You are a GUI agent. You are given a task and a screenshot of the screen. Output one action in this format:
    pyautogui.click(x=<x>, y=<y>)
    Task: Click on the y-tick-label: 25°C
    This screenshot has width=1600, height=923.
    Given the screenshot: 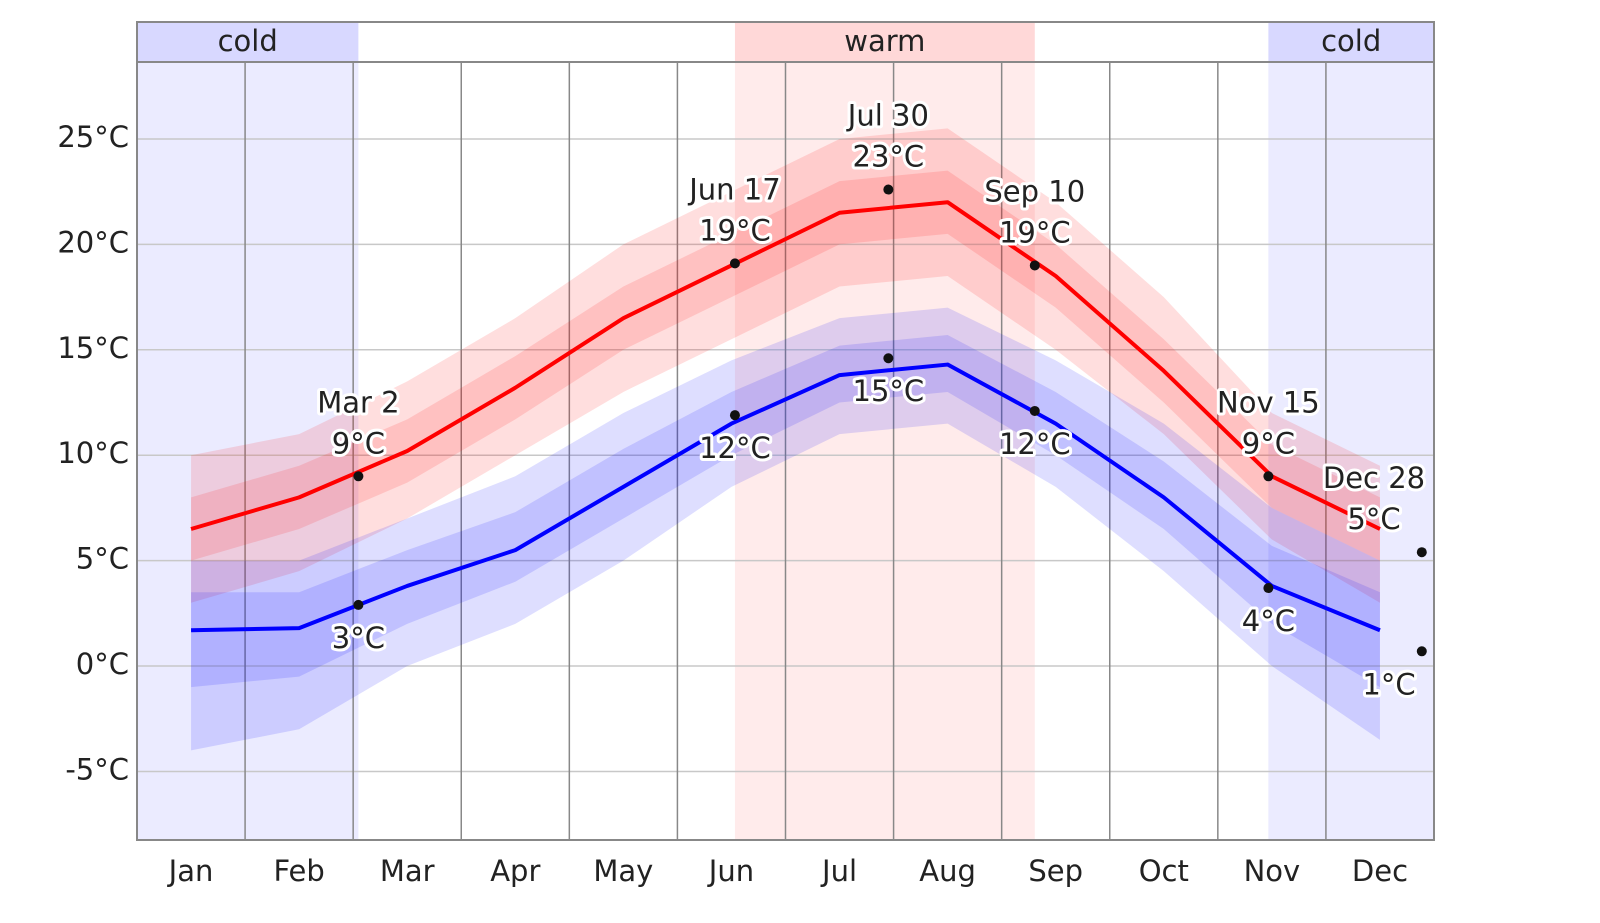 What is the action you would take?
    pyautogui.click(x=93, y=137)
    